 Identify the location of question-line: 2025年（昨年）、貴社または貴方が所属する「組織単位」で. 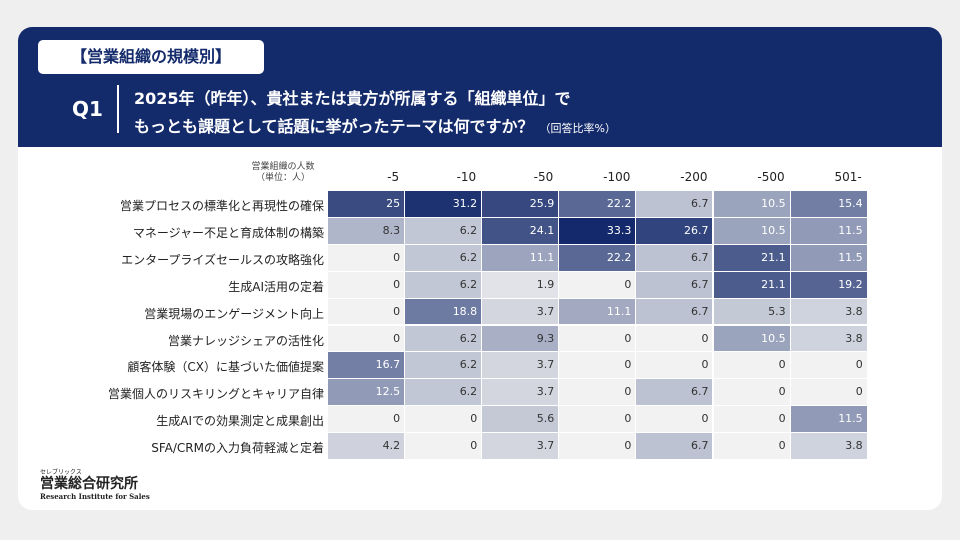
(352, 98).